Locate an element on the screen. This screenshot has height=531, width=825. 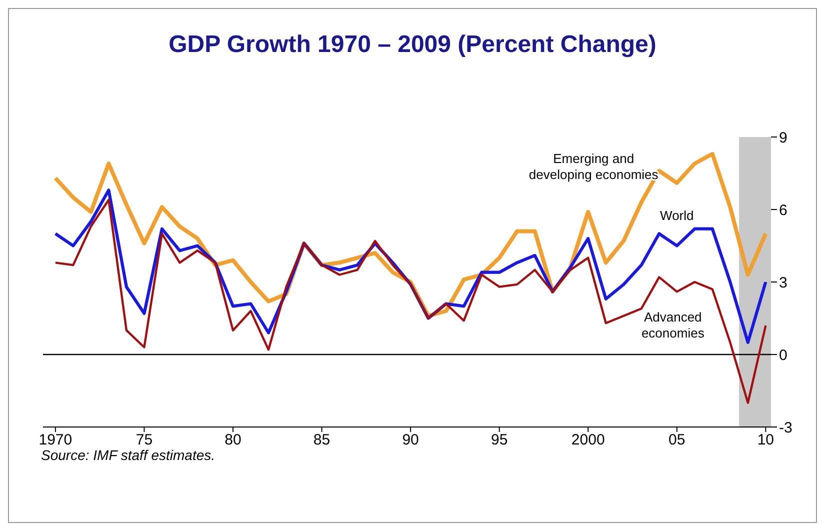
x-tick-label: 1970 is located at coordinates (55, 440).